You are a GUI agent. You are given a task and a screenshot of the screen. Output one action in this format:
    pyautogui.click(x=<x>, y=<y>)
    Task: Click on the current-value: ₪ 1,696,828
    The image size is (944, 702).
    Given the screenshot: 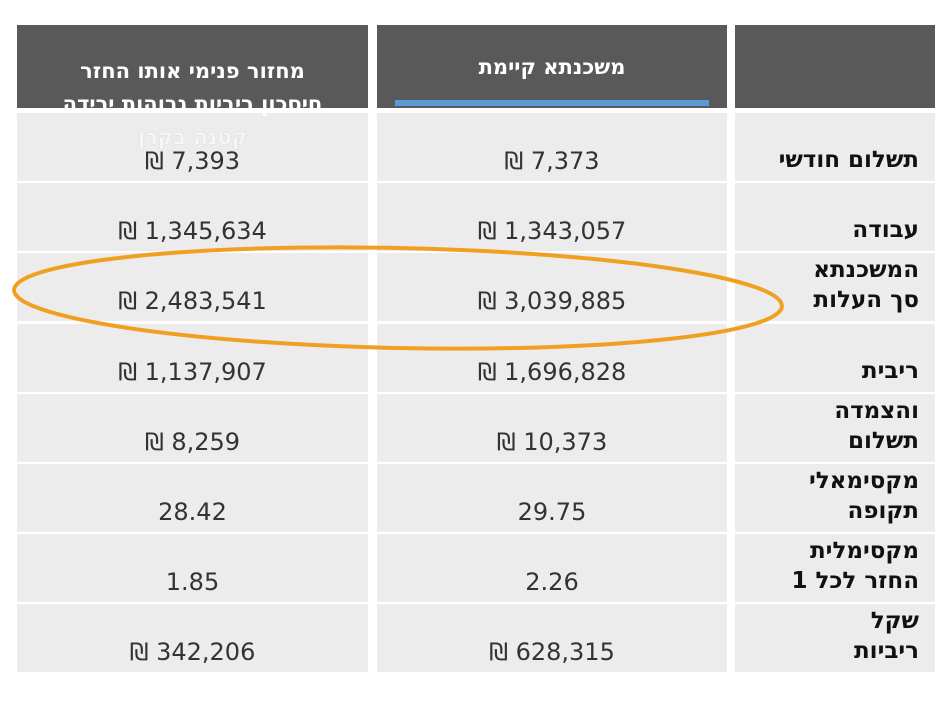 What is the action you would take?
    pyautogui.click(x=552, y=371)
    